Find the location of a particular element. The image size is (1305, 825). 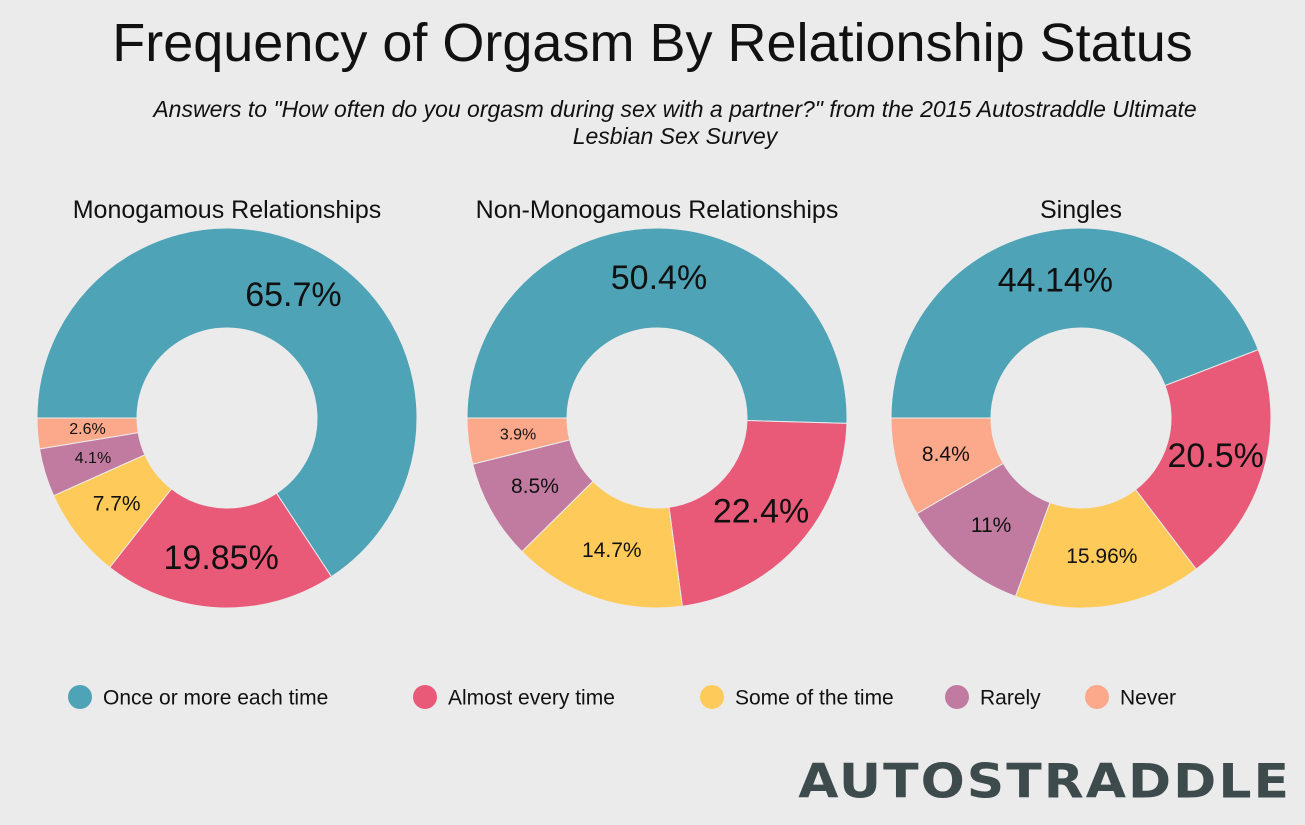

slice-label: 65.7% is located at coordinates (293, 295).